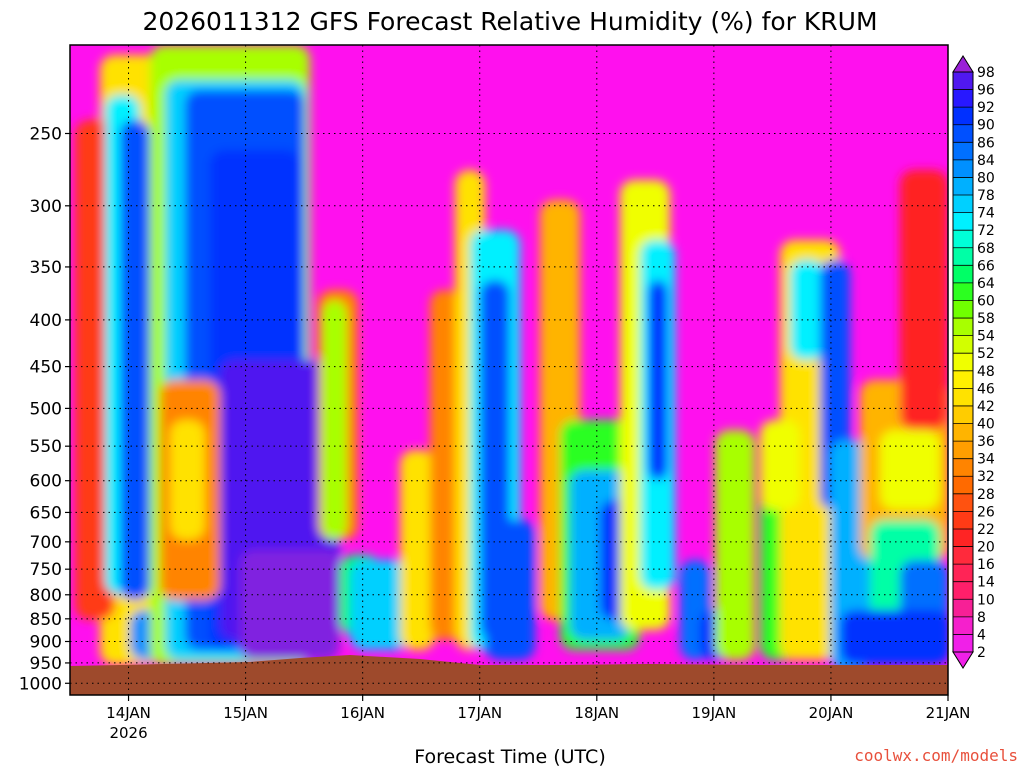 The width and height of the screenshot is (1024, 768). I want to click on colorbar-label: 84, so click(986, 161).